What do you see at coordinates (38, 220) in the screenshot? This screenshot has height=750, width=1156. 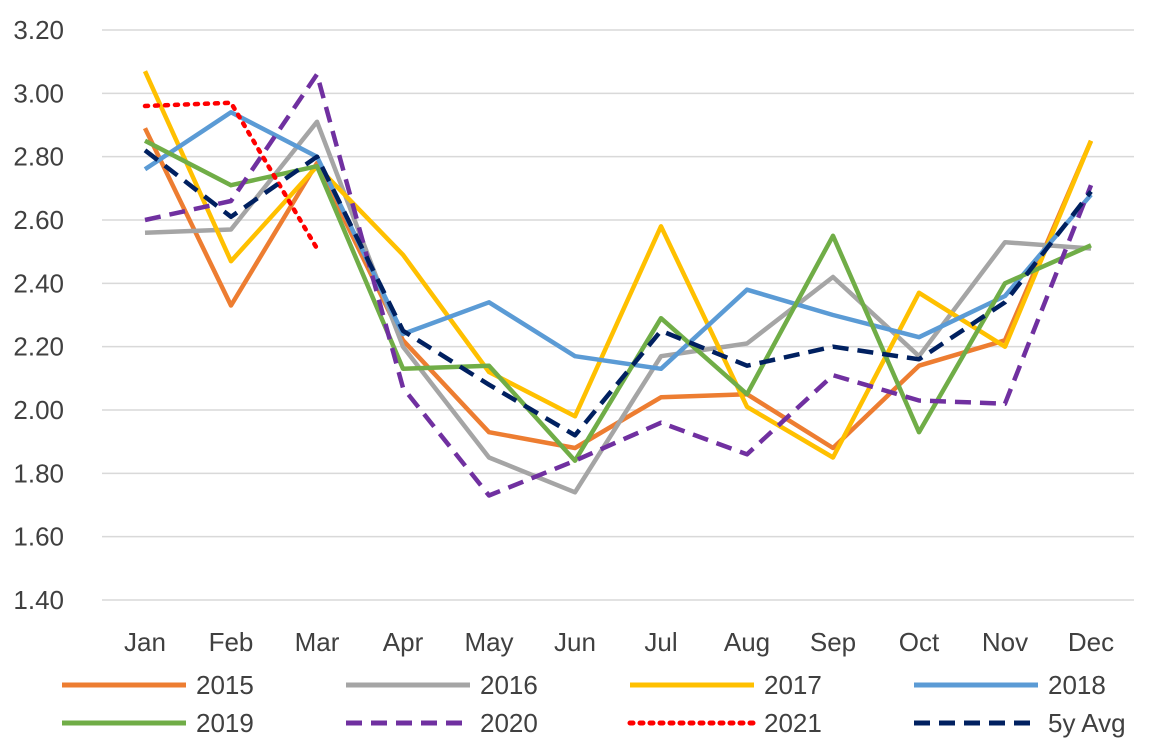 I see `y-tick-label: 2.60` at bounding box center [38, 220].